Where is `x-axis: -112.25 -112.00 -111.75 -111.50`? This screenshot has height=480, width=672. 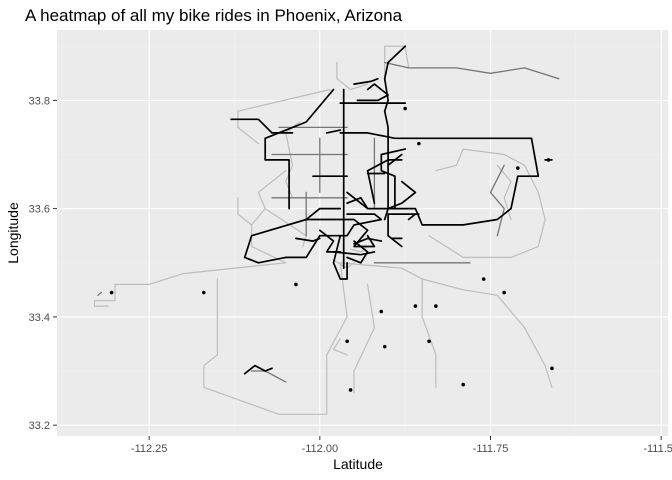
x-axis: -112.25 -112.00 -111.75 -111.50 is located at coordinates (401, 445).